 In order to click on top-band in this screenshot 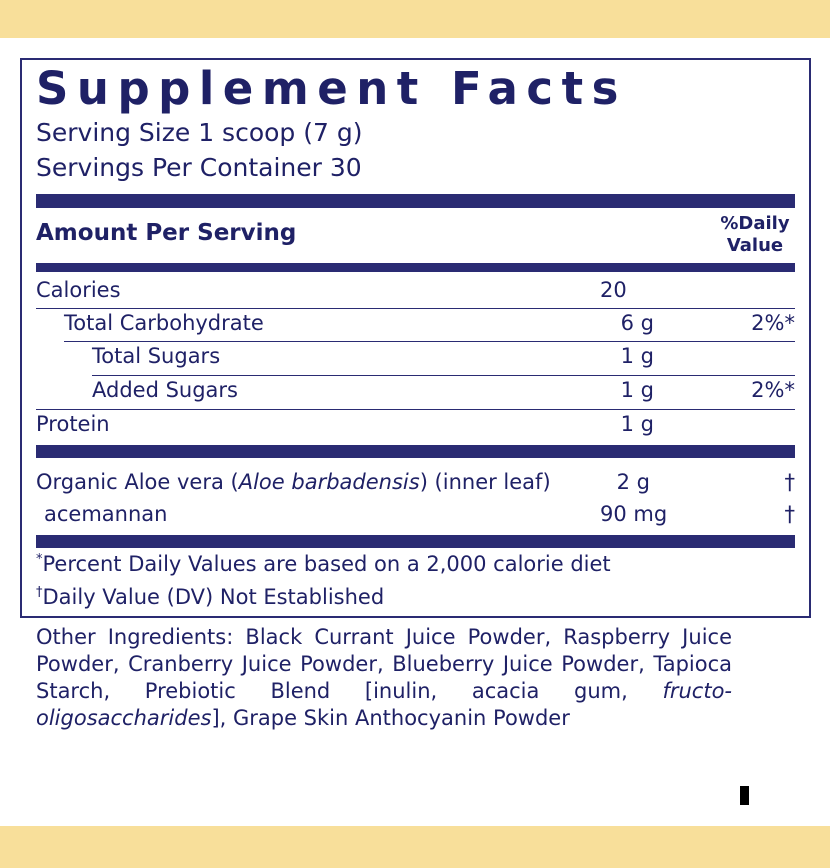, I will do `click(415, 19)`.